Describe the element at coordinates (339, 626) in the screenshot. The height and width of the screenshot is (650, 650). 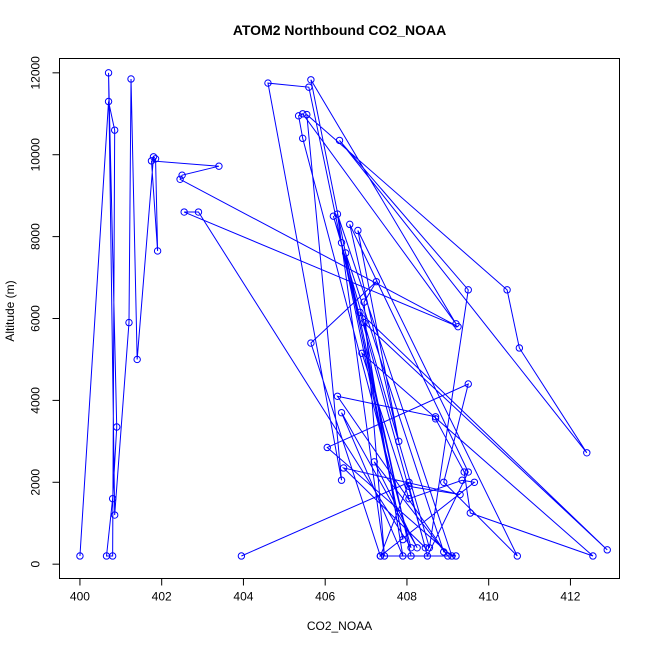
I see `x-axis-label: CO2_NOAA` at that location.